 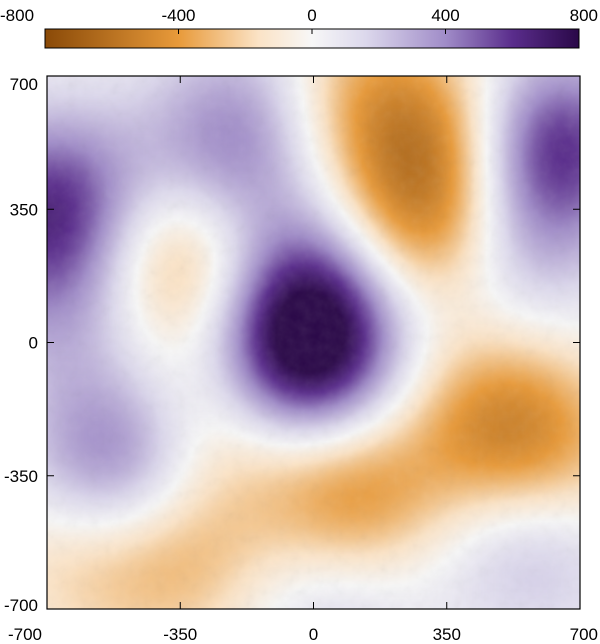 What do you see at coordinates (445, 15) in the screenshot?
I see `colorbar-tick-label: 400` at bounding box center [445, 15].